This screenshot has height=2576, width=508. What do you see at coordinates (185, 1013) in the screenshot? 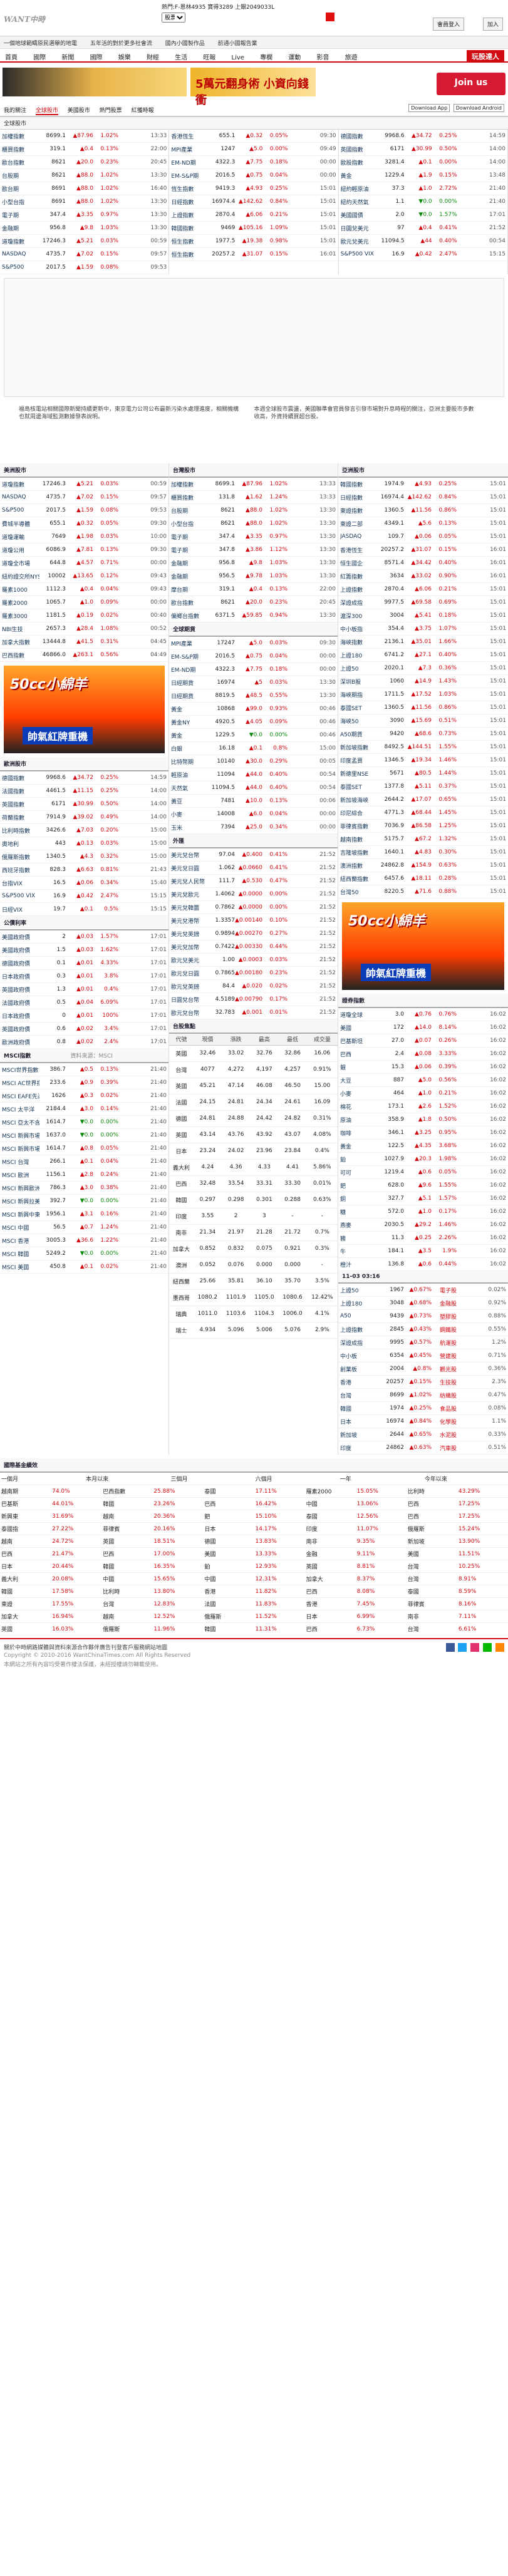
I see `quote-name: 歐元兌台幣` at bounding box center [185, 1013].